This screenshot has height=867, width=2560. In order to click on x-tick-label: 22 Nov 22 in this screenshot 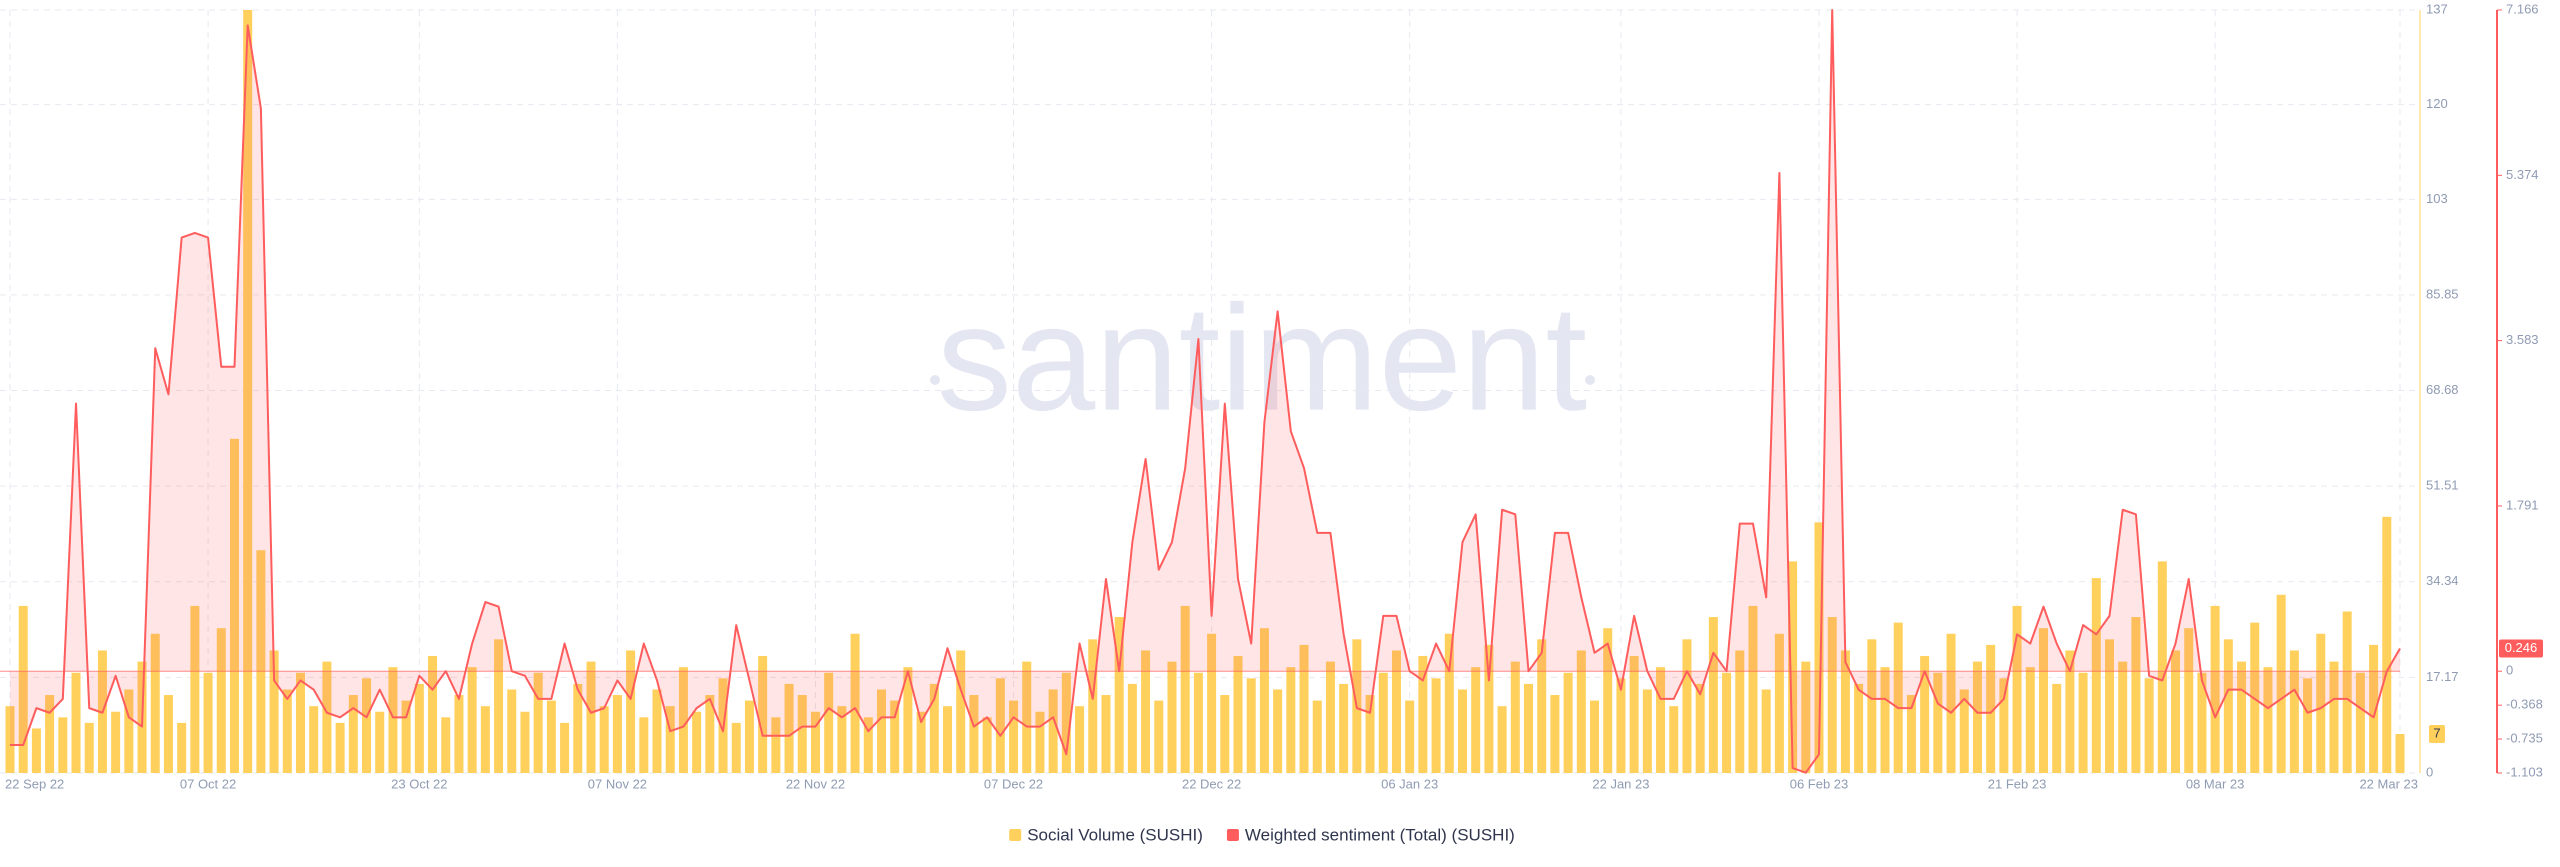, I will do `click(815, 783)`.